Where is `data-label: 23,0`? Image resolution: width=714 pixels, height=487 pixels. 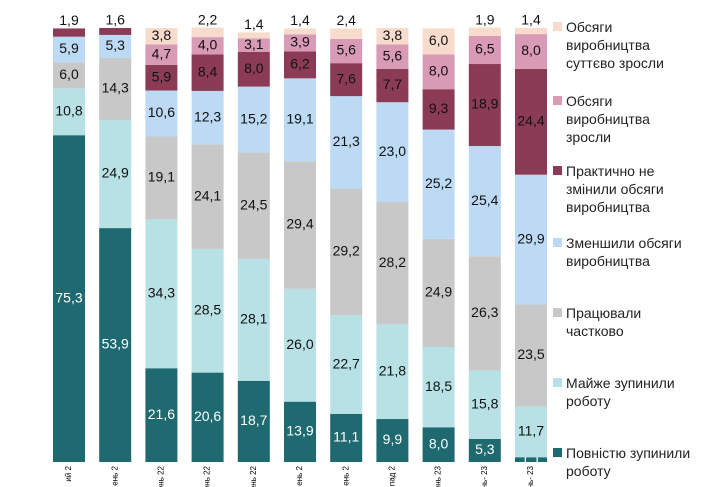
data-label: 23,0 is located at coordinates (392, 151).